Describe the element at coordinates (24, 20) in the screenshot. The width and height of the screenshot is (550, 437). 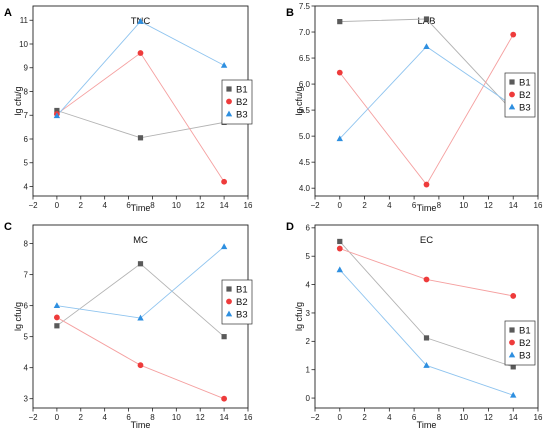
I see `y-tick-label: 11` at that location.